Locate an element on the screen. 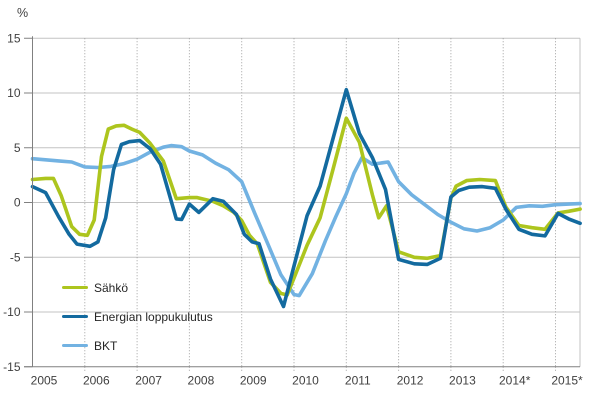  y-tick-label-0: 0 is located at coordinates (17, 203).